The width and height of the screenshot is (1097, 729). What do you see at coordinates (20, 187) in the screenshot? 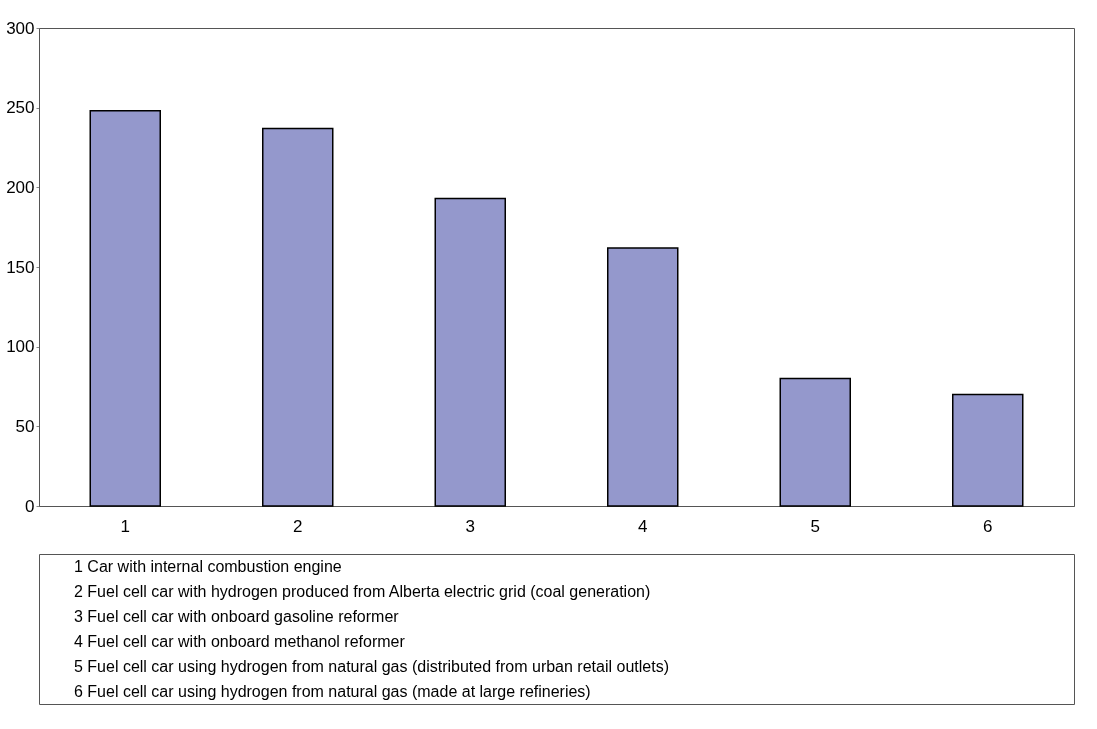
I see `y-tick-label: 200` at bounding box center [20, 187].